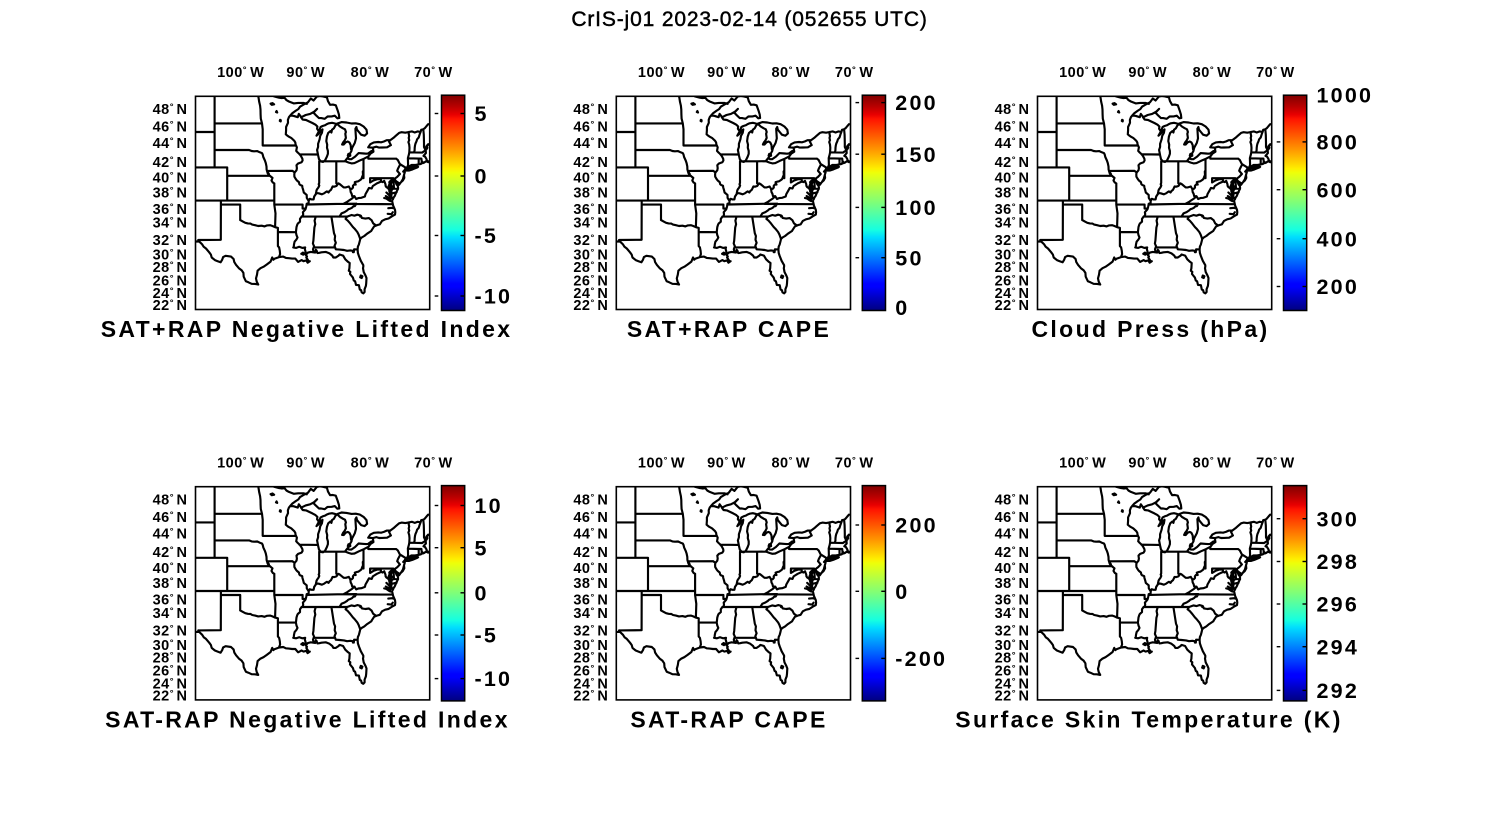  I want to click on svg-text: 296, so click(1338, 605).